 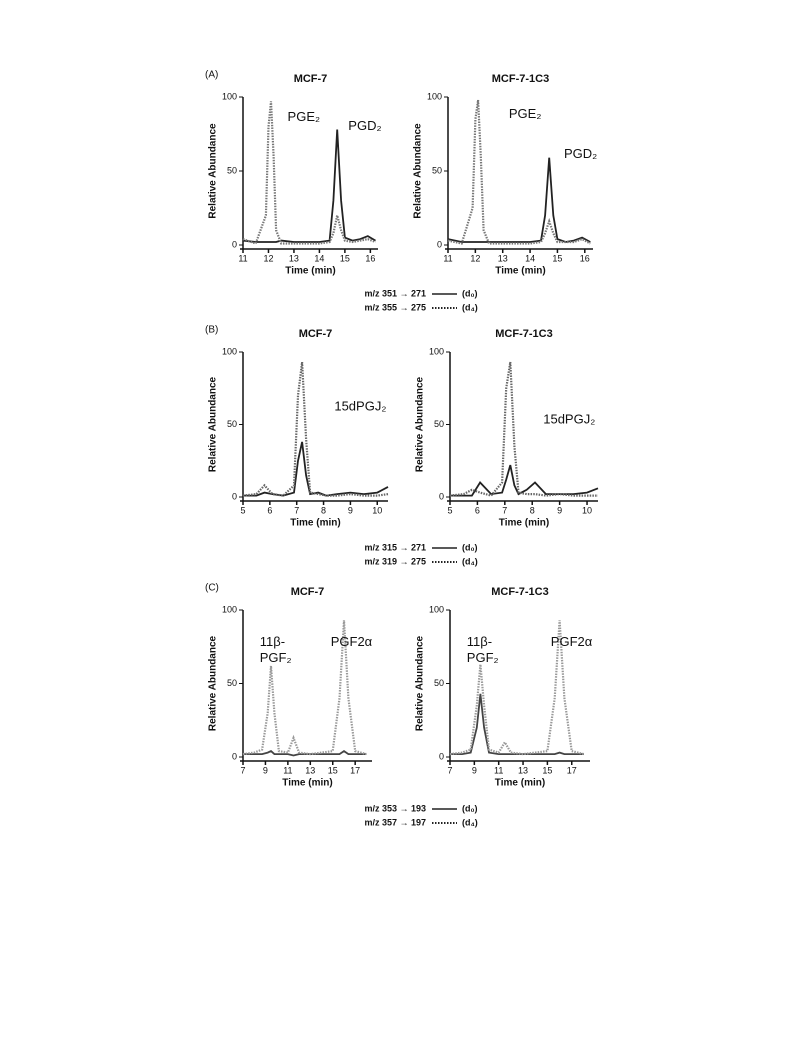 I want to click on legend-label: m/z 355 → 275, so click(x=395, y=307).